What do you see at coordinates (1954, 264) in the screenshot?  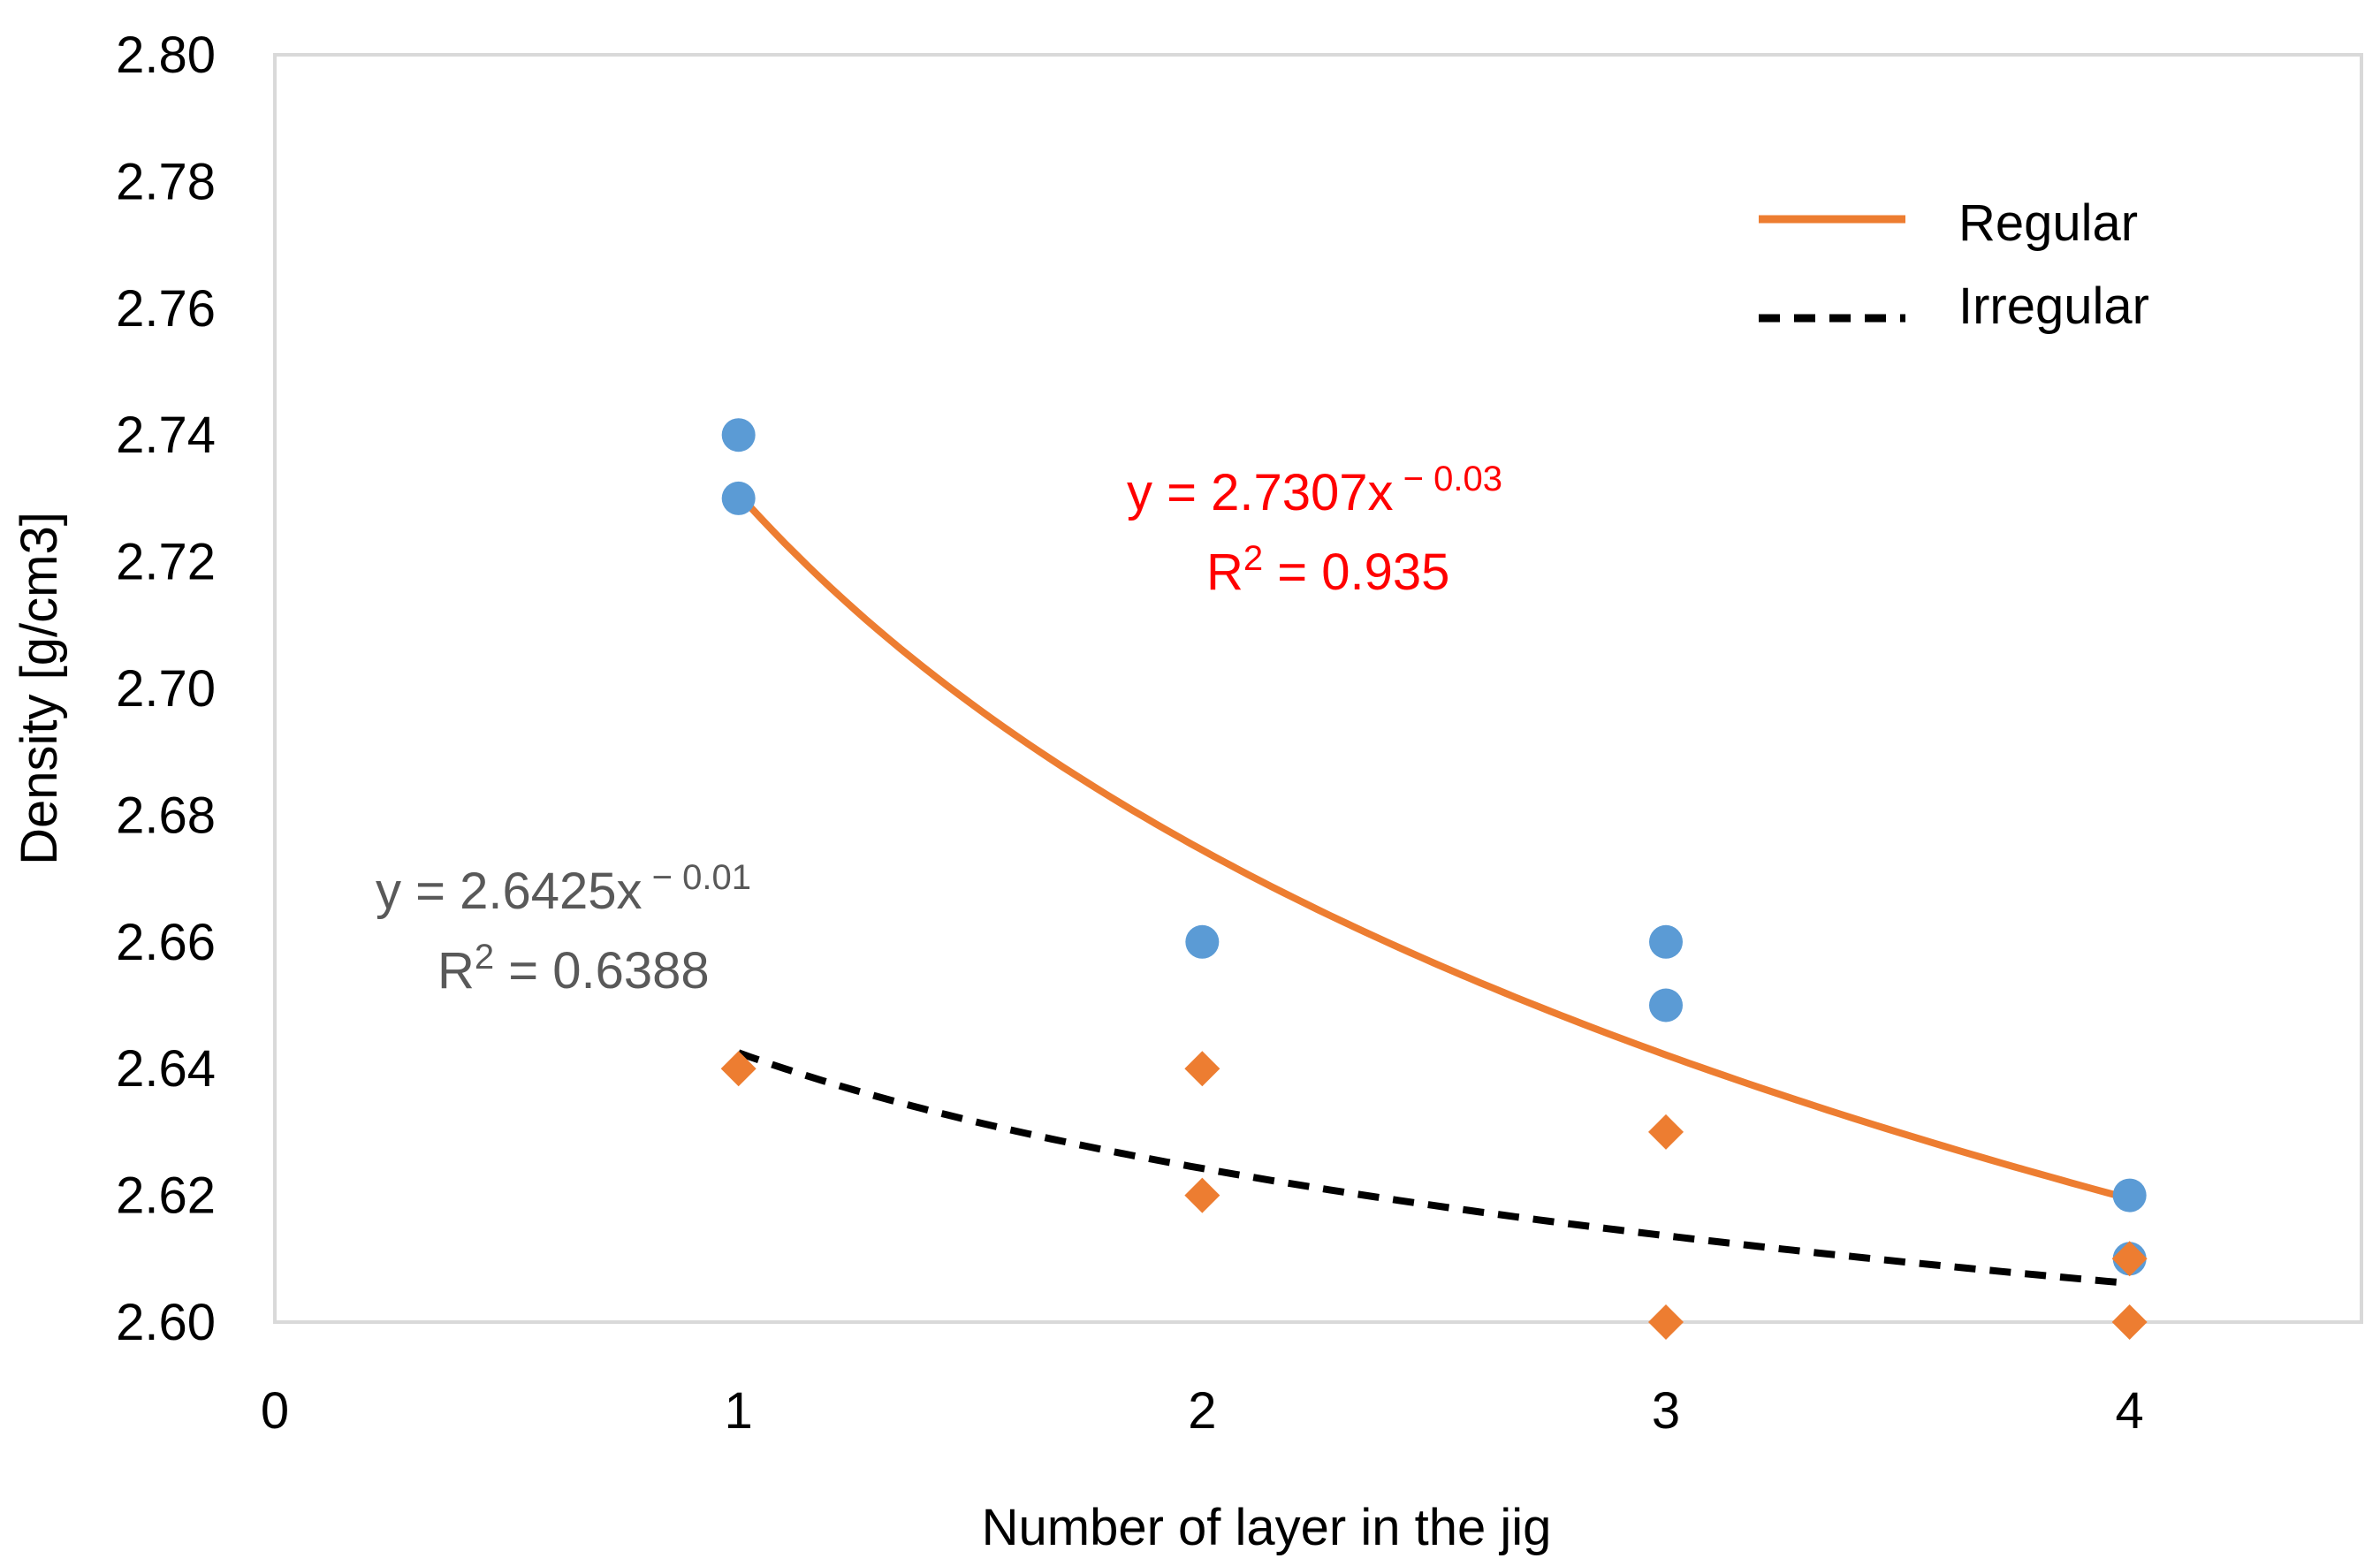 I see `legend: Regular Irregular` at bounding box center [1954, 264].